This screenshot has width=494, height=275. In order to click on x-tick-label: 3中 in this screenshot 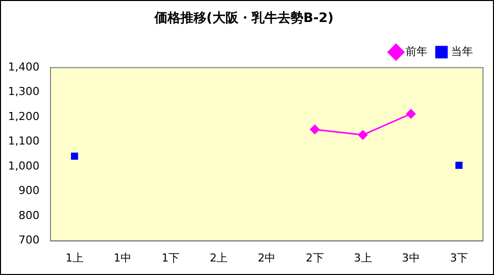, I will do `click(411, 257)`.